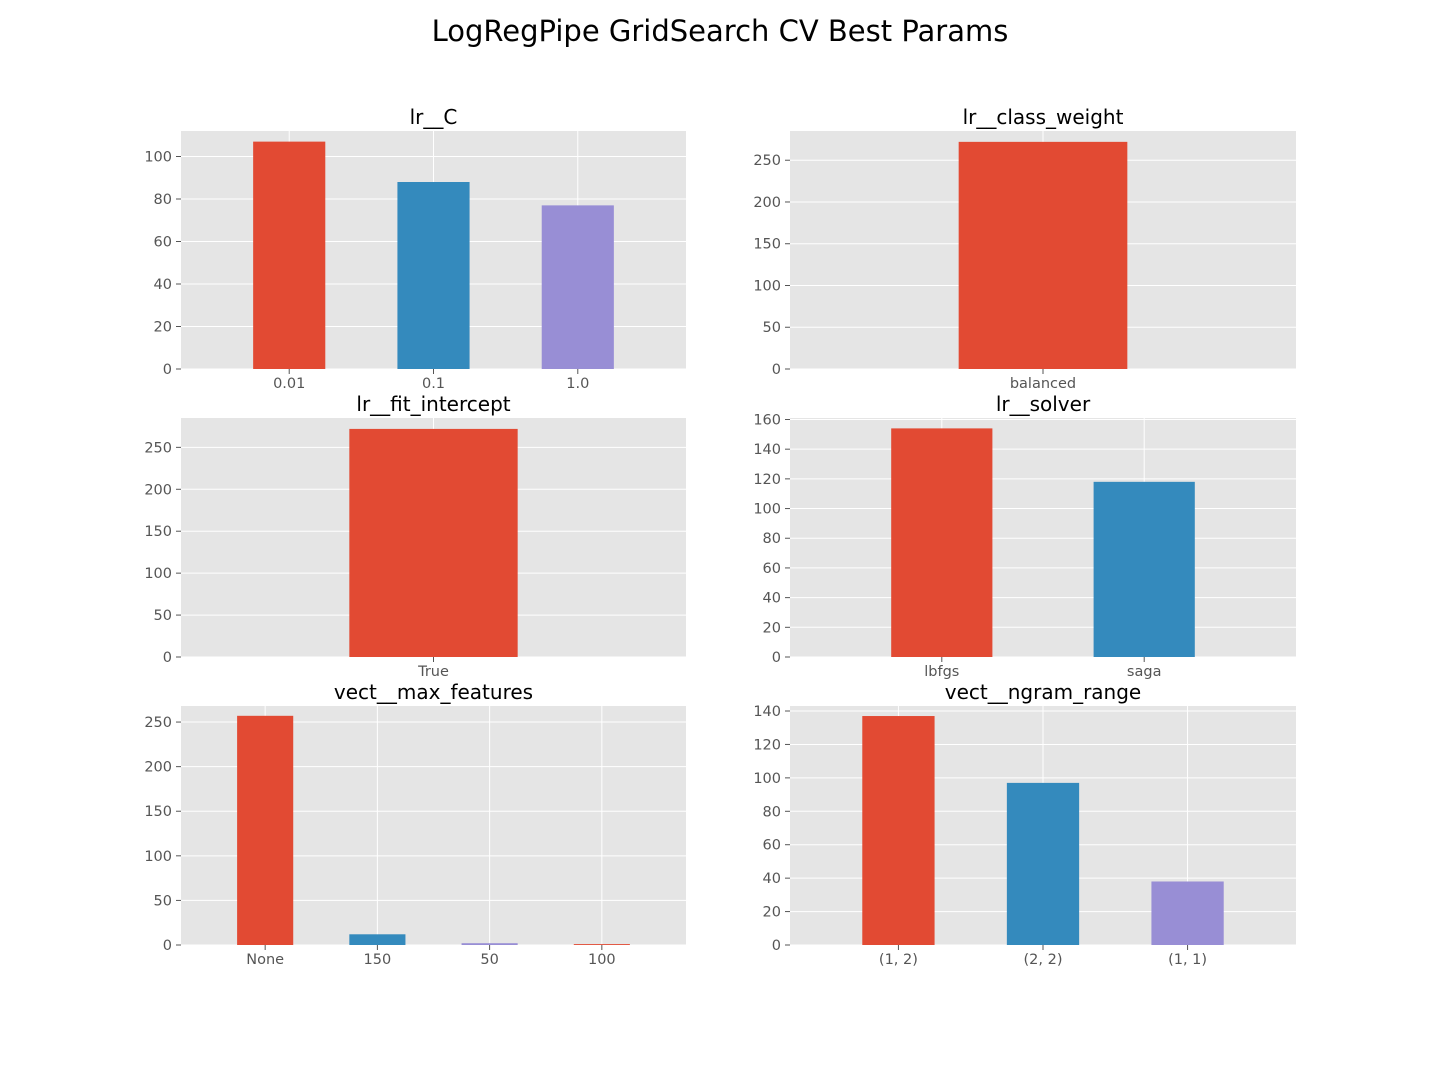 This screenshot has height=1080, width=1440. What do you see at coordinates (1043, 117) in the screenshot?
I see `subplot-title: lr__class_weight` at bounding box center [1043, 117].